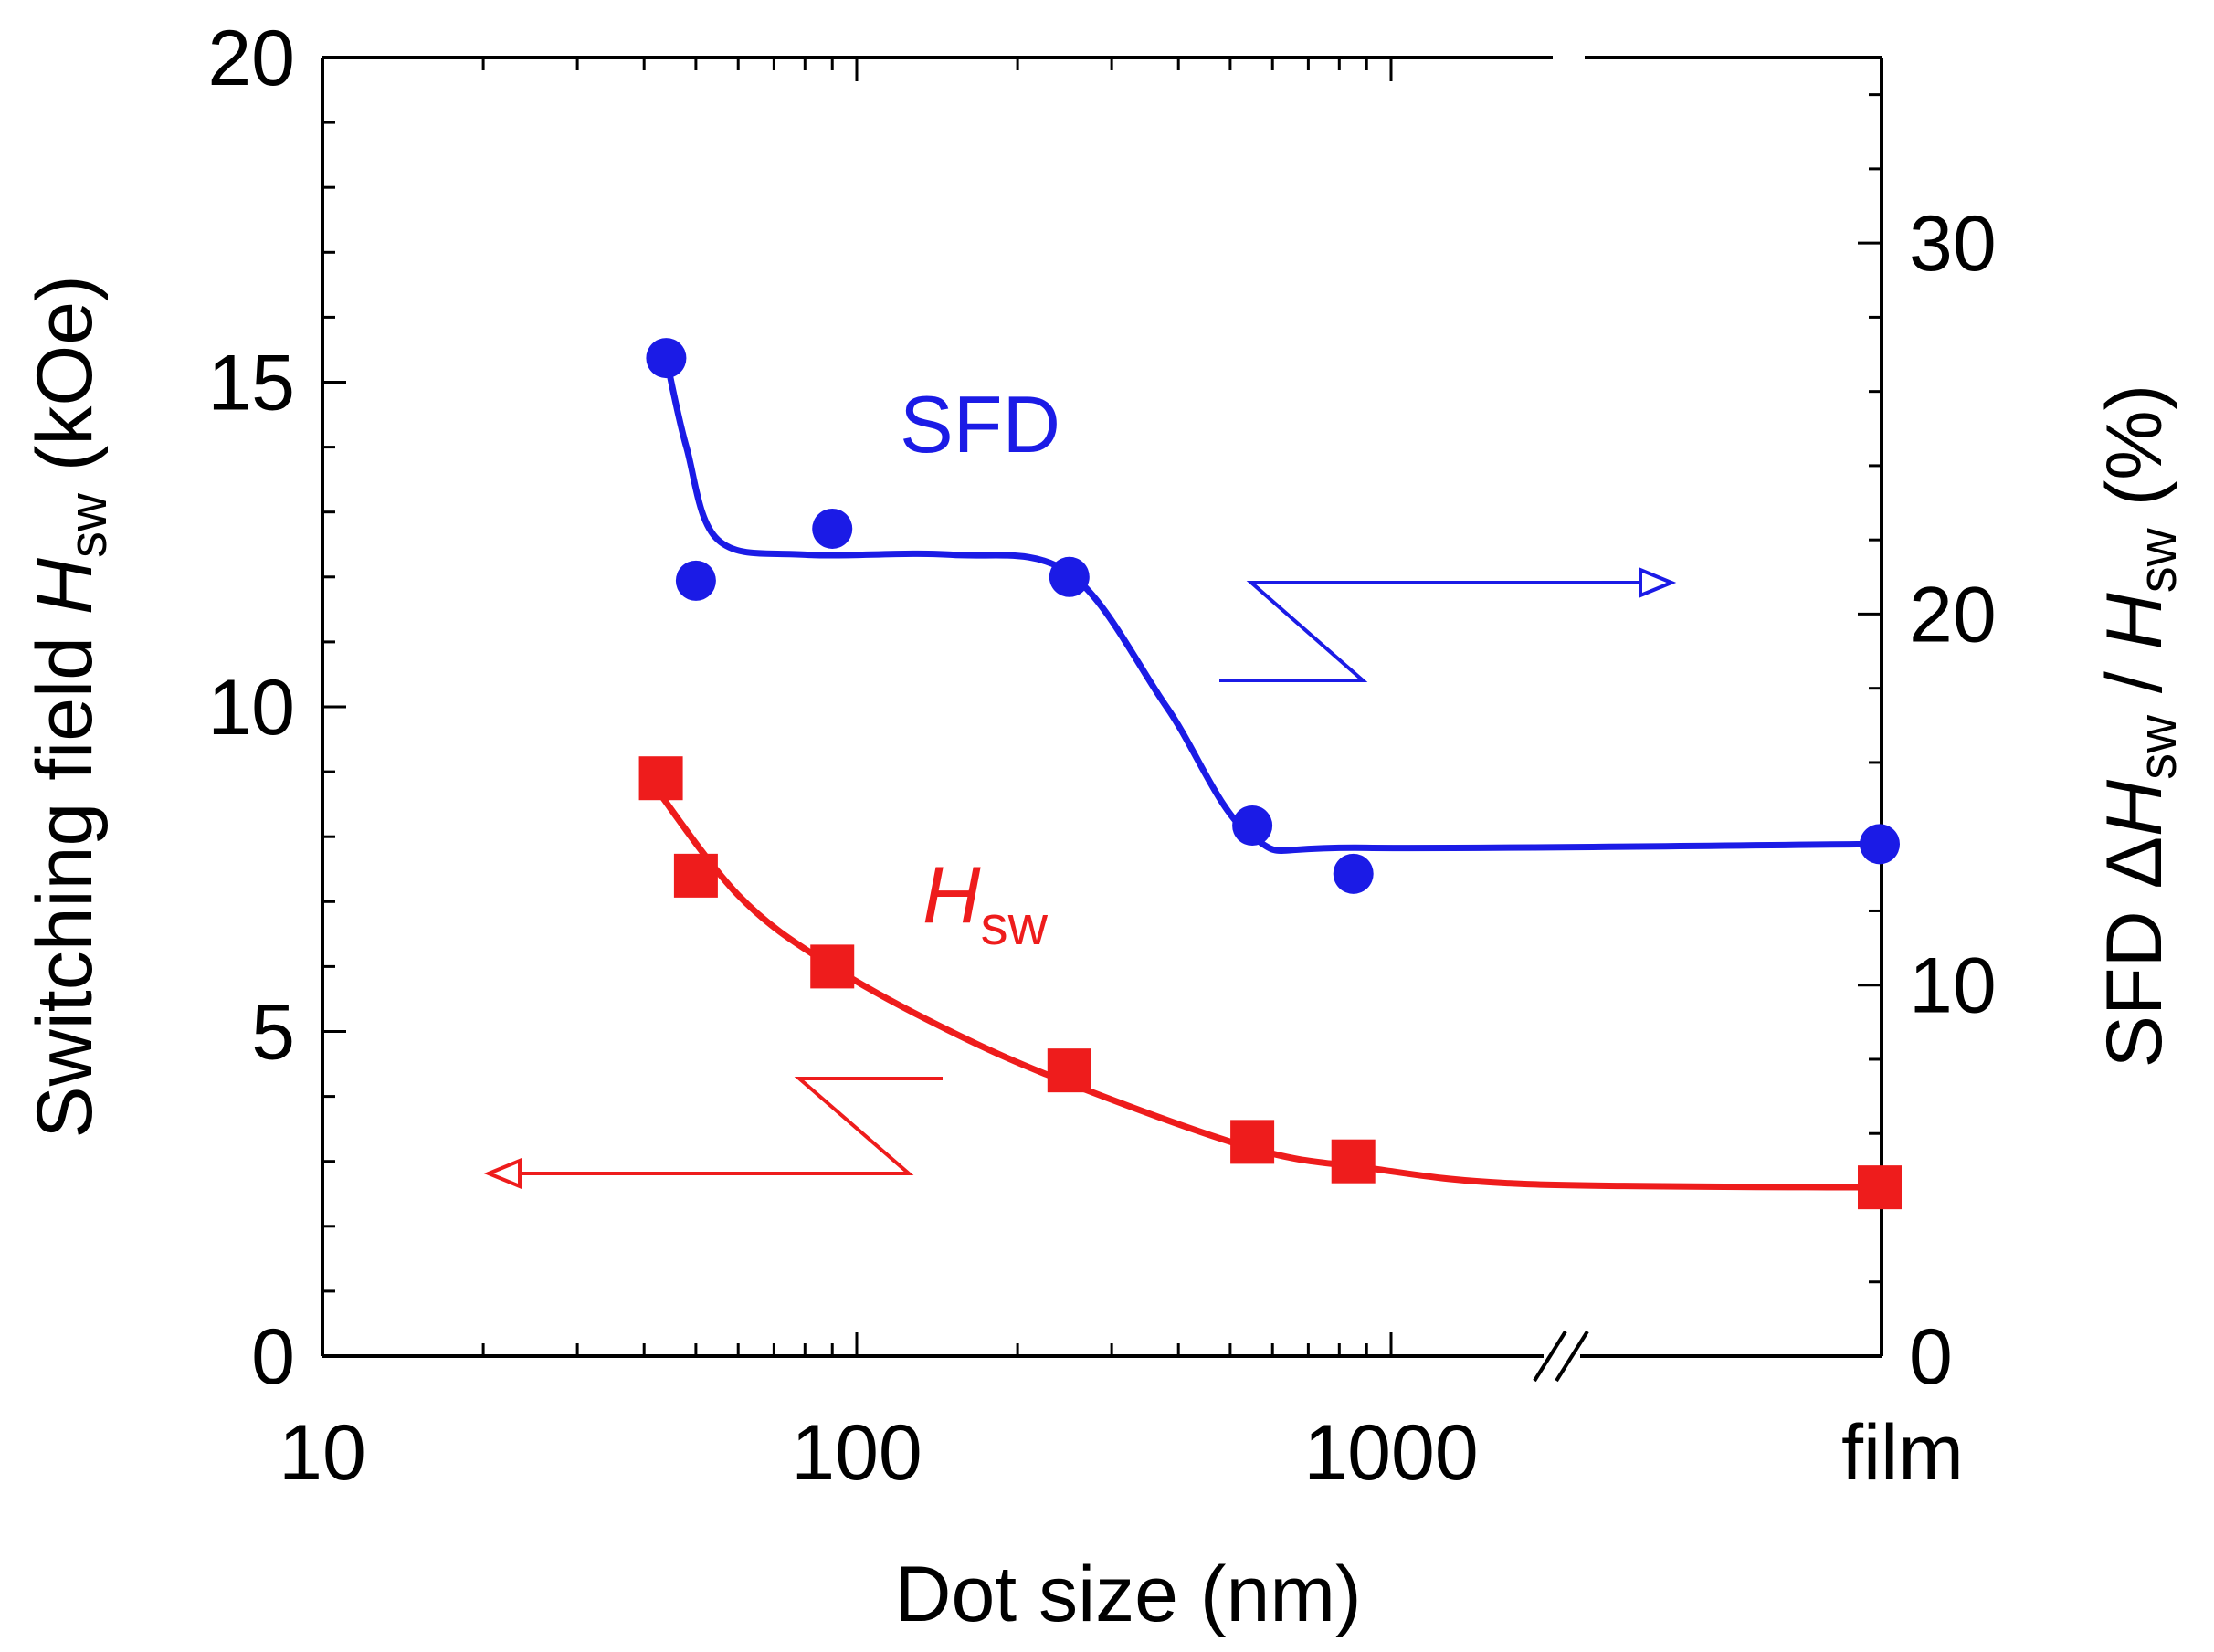 This screenshot has width=2214, height=1652. What do you see at coordinates (1127, 1594) in the screenshot?
I see `x-axis-title: Dot size (nm)` at bounding box center [1127, 1594].